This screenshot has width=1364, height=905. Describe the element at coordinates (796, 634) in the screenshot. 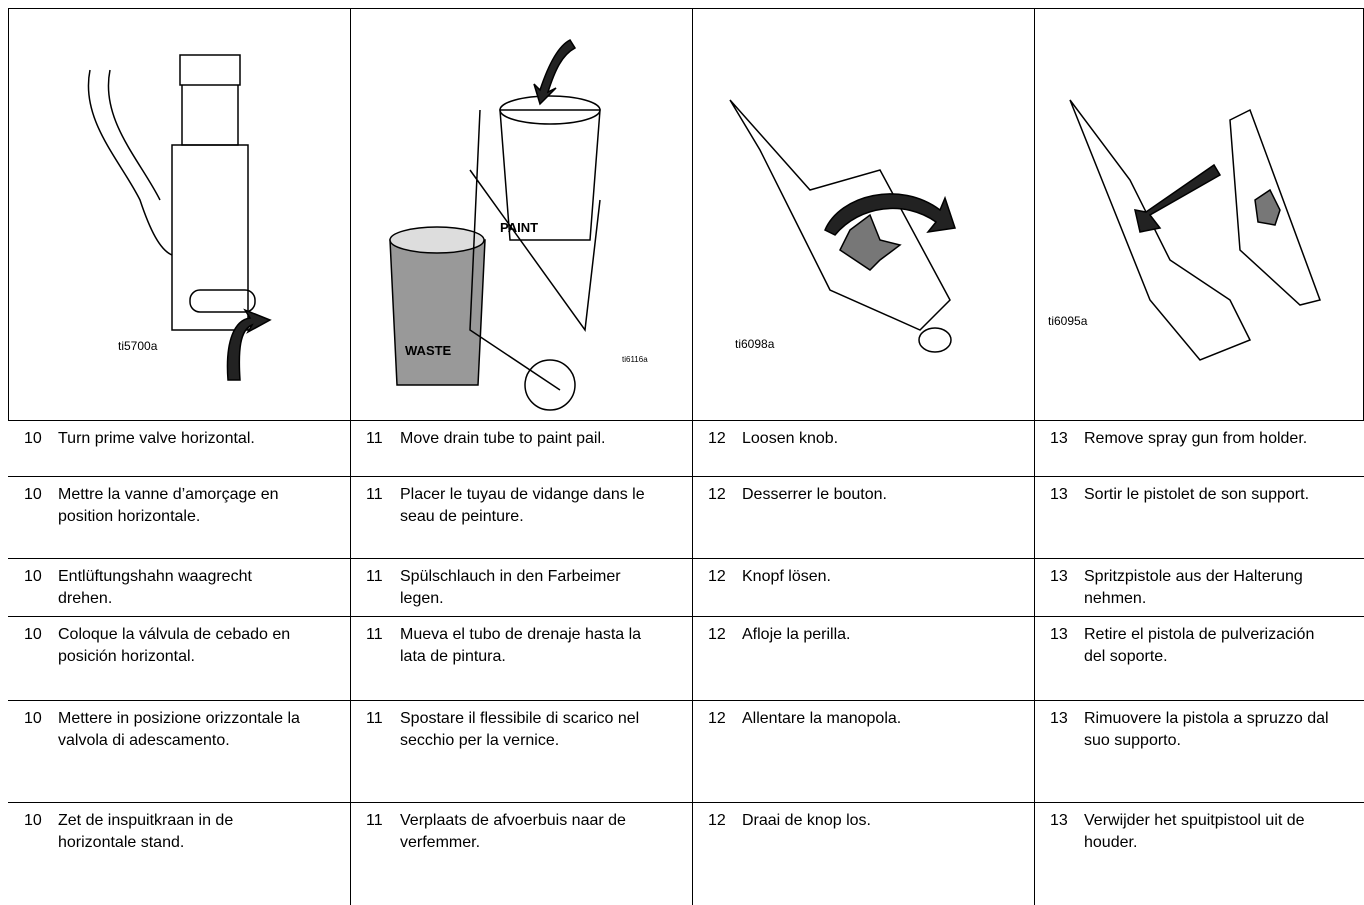

I see `step-text: Afloje la perilla.` at that location.